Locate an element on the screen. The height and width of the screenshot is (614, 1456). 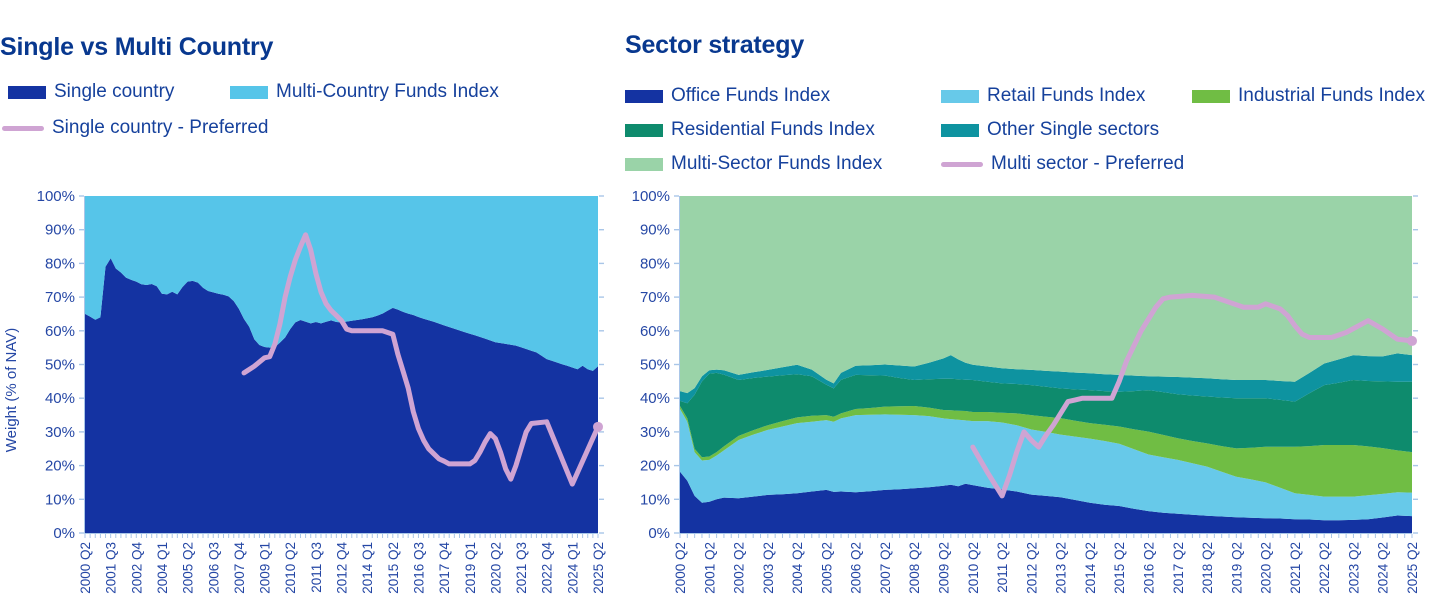
legend-item-office: Office Funds Index is located at coordinates (727, 96).